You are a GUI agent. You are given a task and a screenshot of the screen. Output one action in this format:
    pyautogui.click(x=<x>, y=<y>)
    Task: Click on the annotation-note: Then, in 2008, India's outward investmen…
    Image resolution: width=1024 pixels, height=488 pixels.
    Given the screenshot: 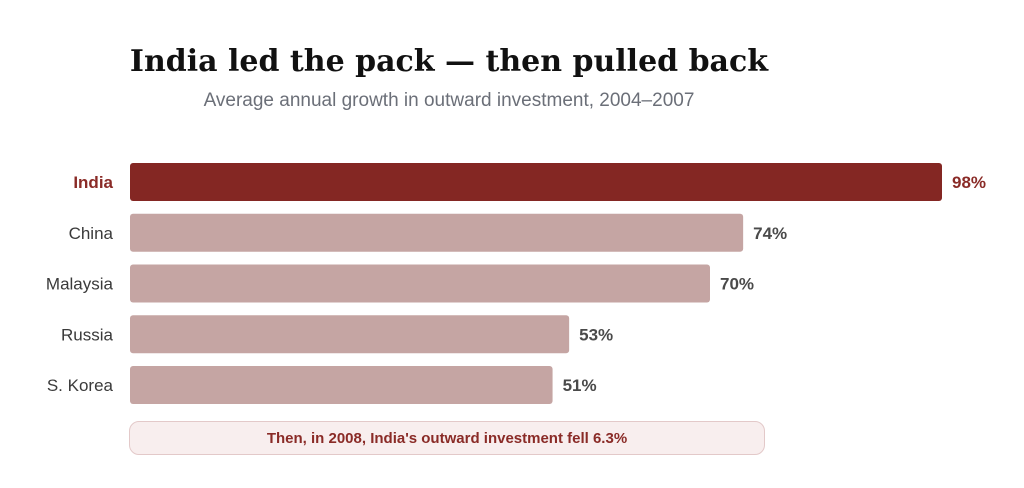 What is the action you would take?
    pyautogui.click(x=447, y=438)
    